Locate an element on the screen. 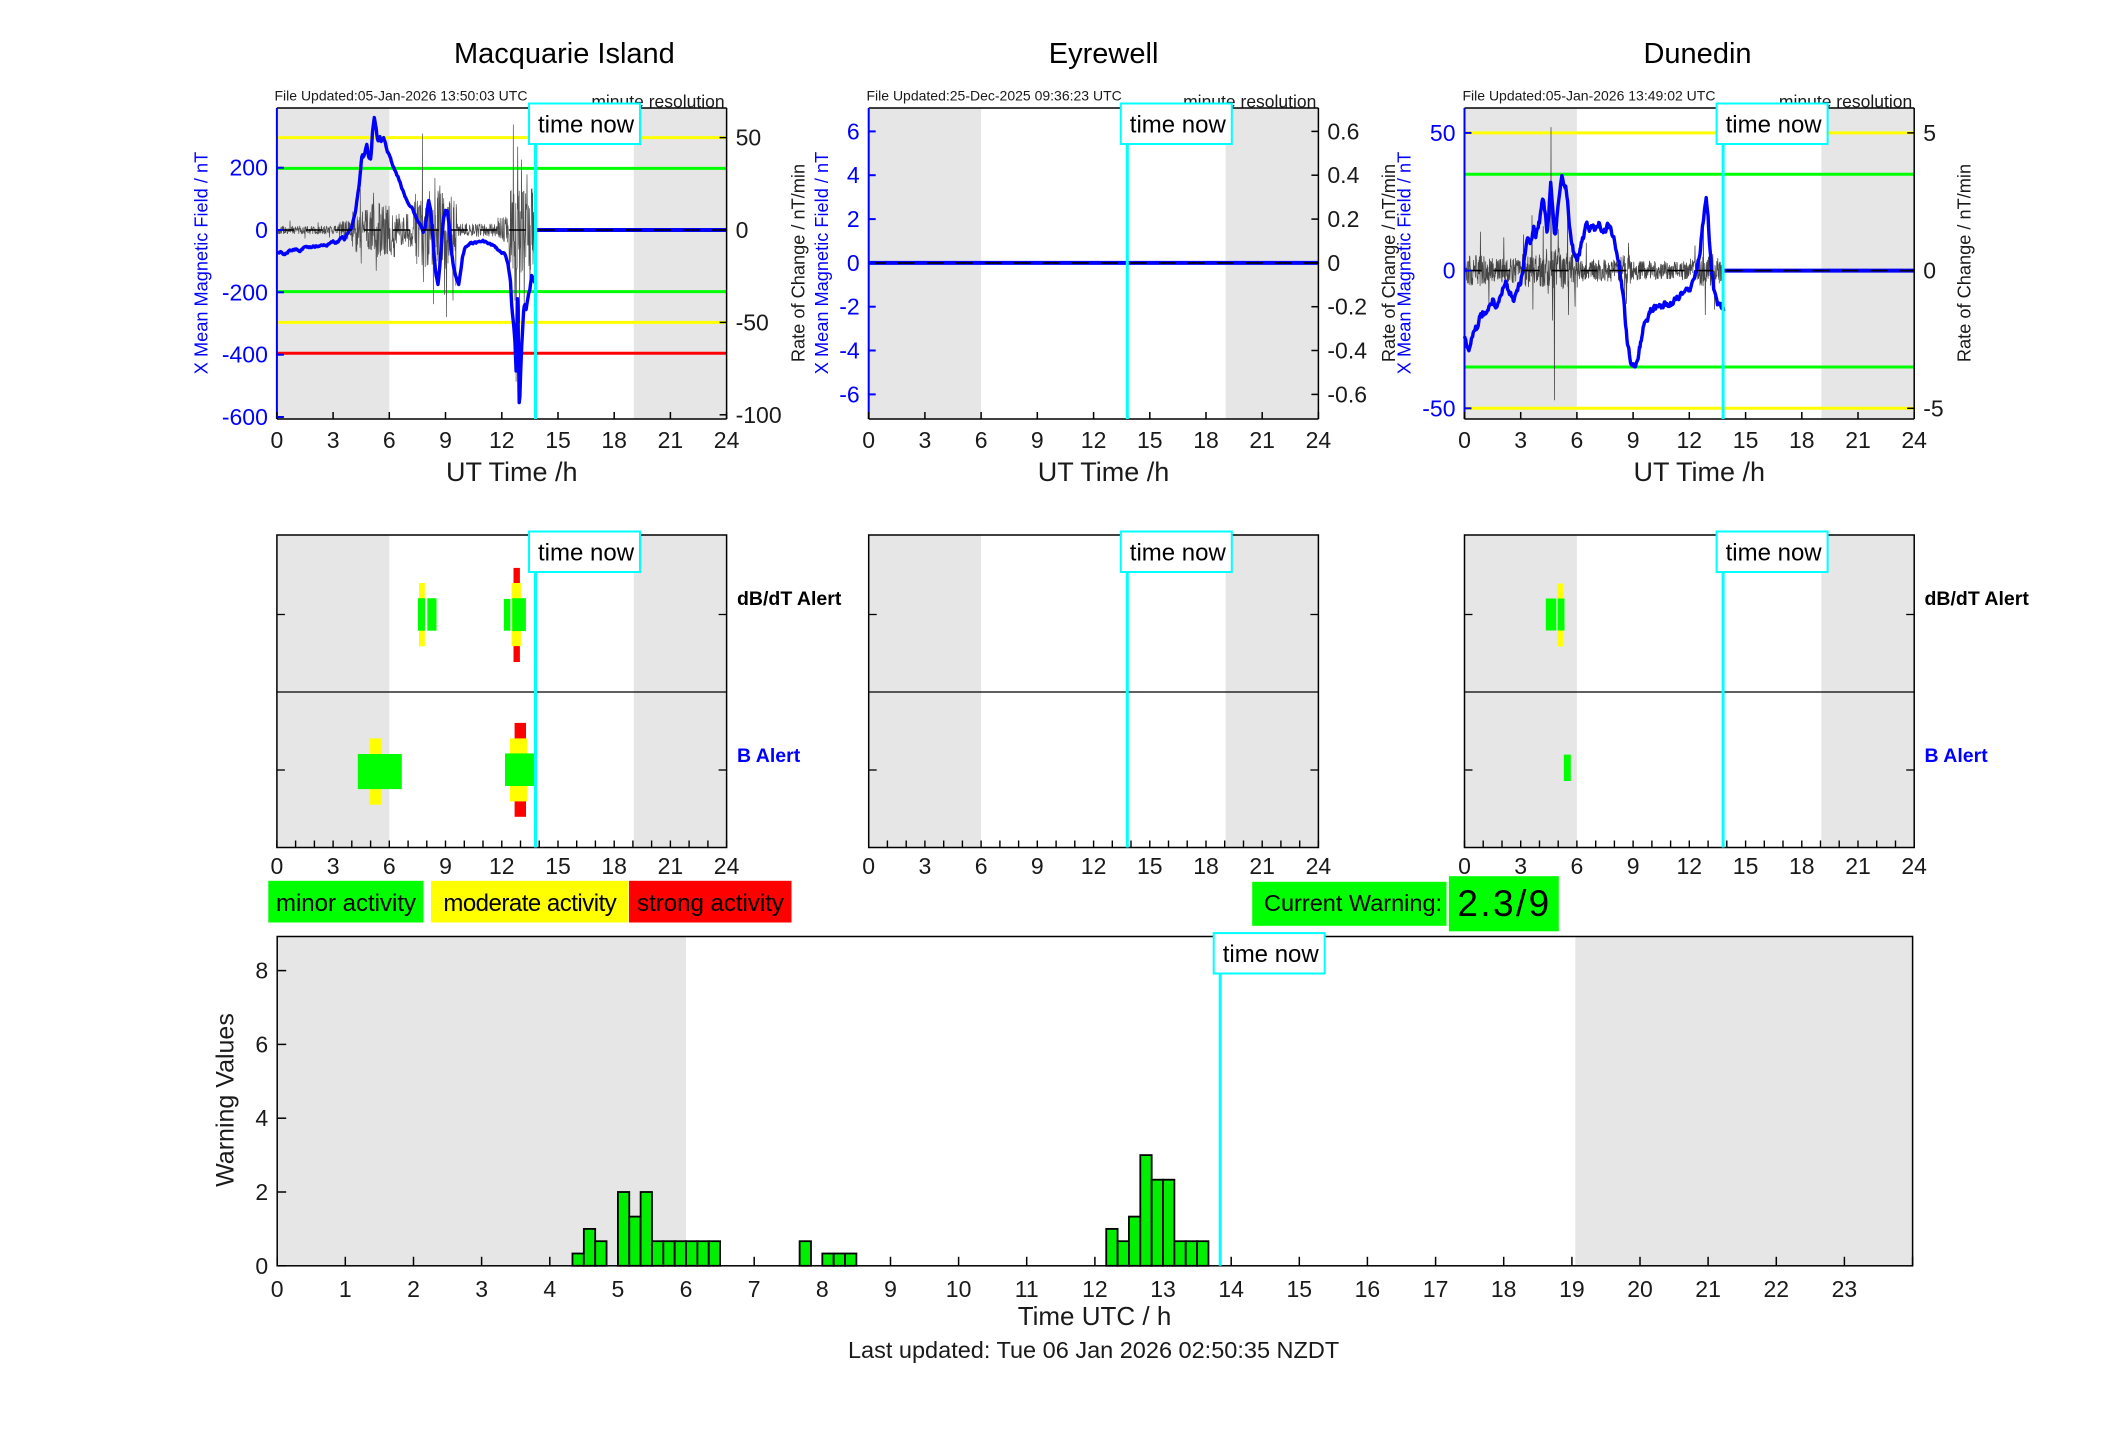  svg-text: 2.3/9 is located at coordinates (1504, 903).